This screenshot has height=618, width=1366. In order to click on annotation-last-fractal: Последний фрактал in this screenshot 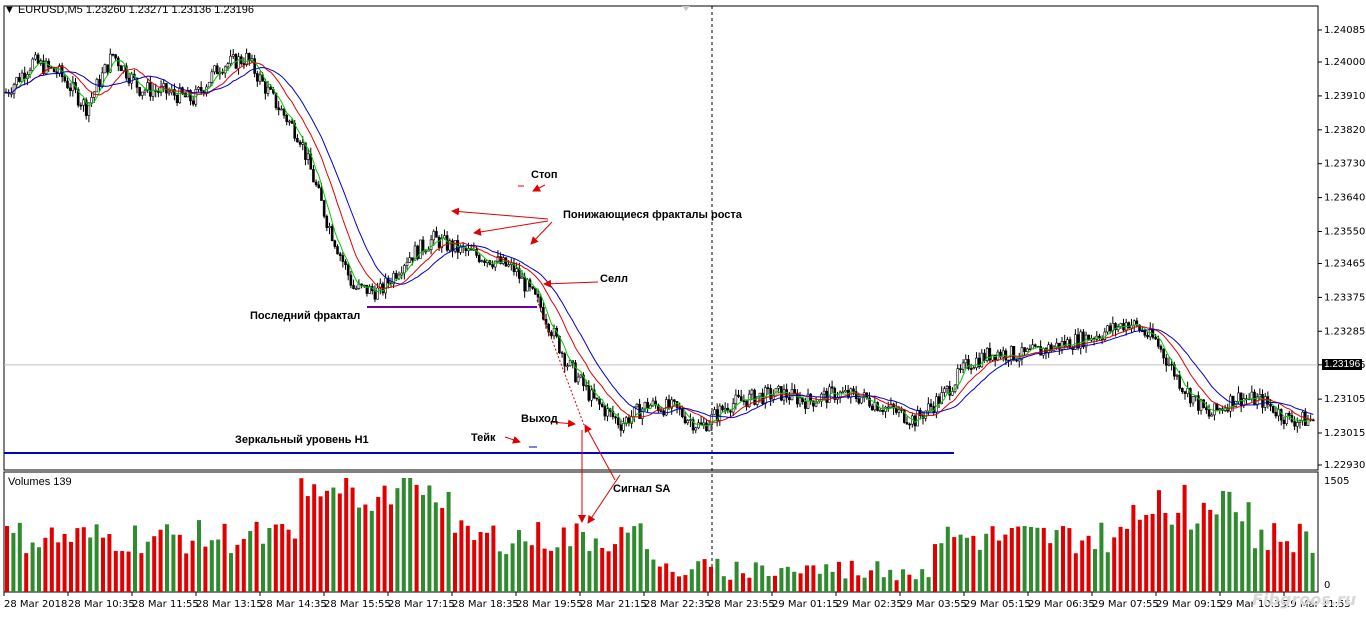, I will do `click(305, 316)`.